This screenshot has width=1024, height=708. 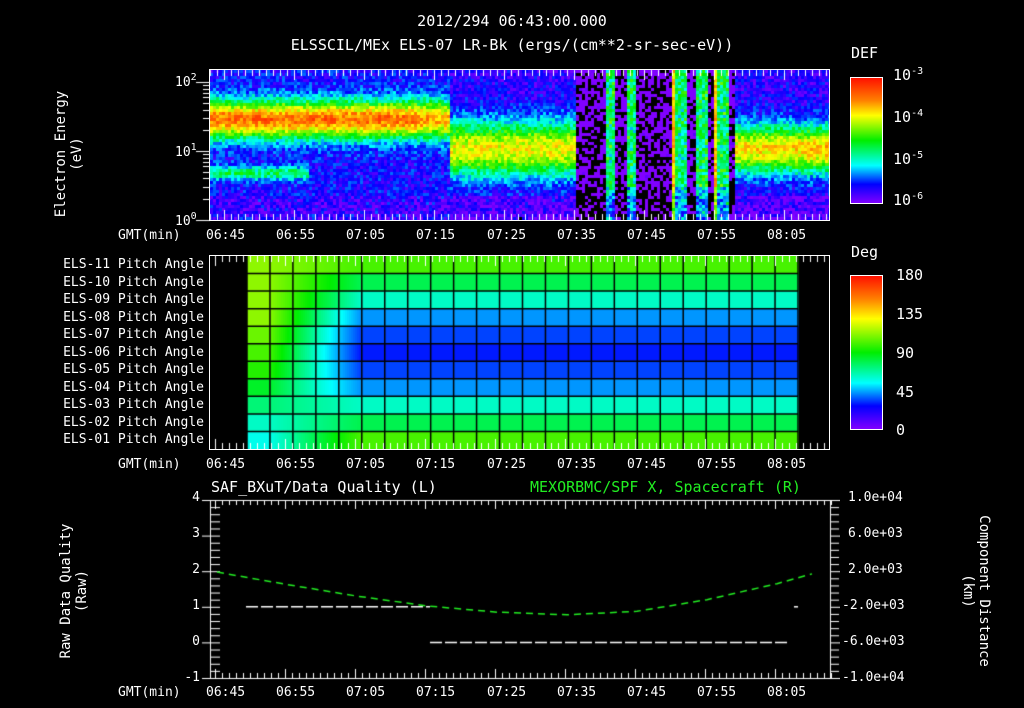 What do you see at coordinates (520, 145) in the screenshot?
I see `energy-spectrogram` at bounding box center [520, 145].